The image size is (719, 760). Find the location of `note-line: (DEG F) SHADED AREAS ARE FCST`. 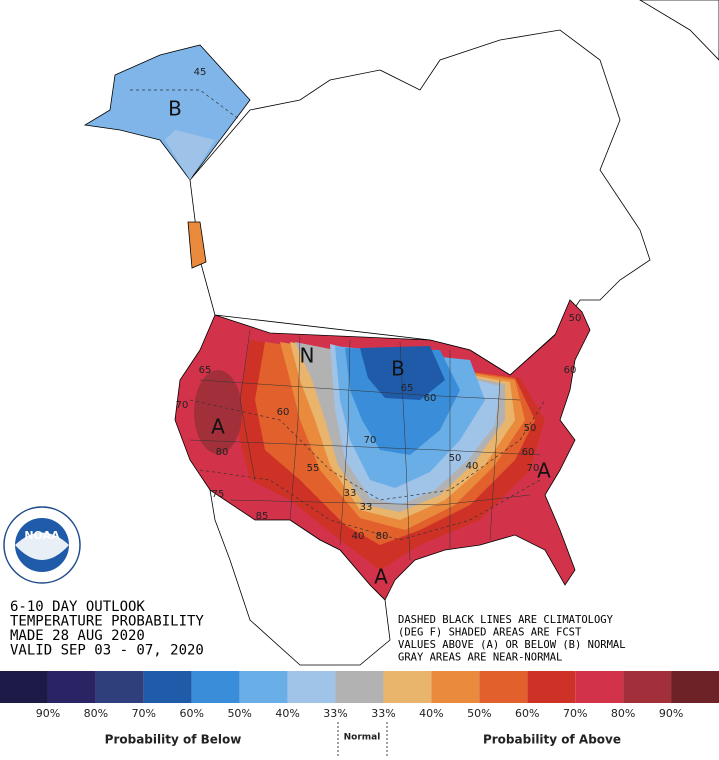

note-line: (DEG F) SHADED AREAS ARE FCST is located at coordinates (490, 633).